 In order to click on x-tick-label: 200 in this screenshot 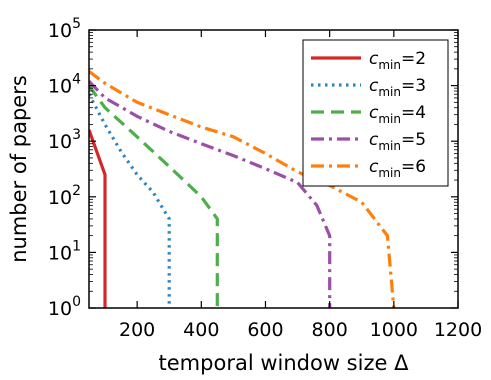, I will do `click(137, 330)`.